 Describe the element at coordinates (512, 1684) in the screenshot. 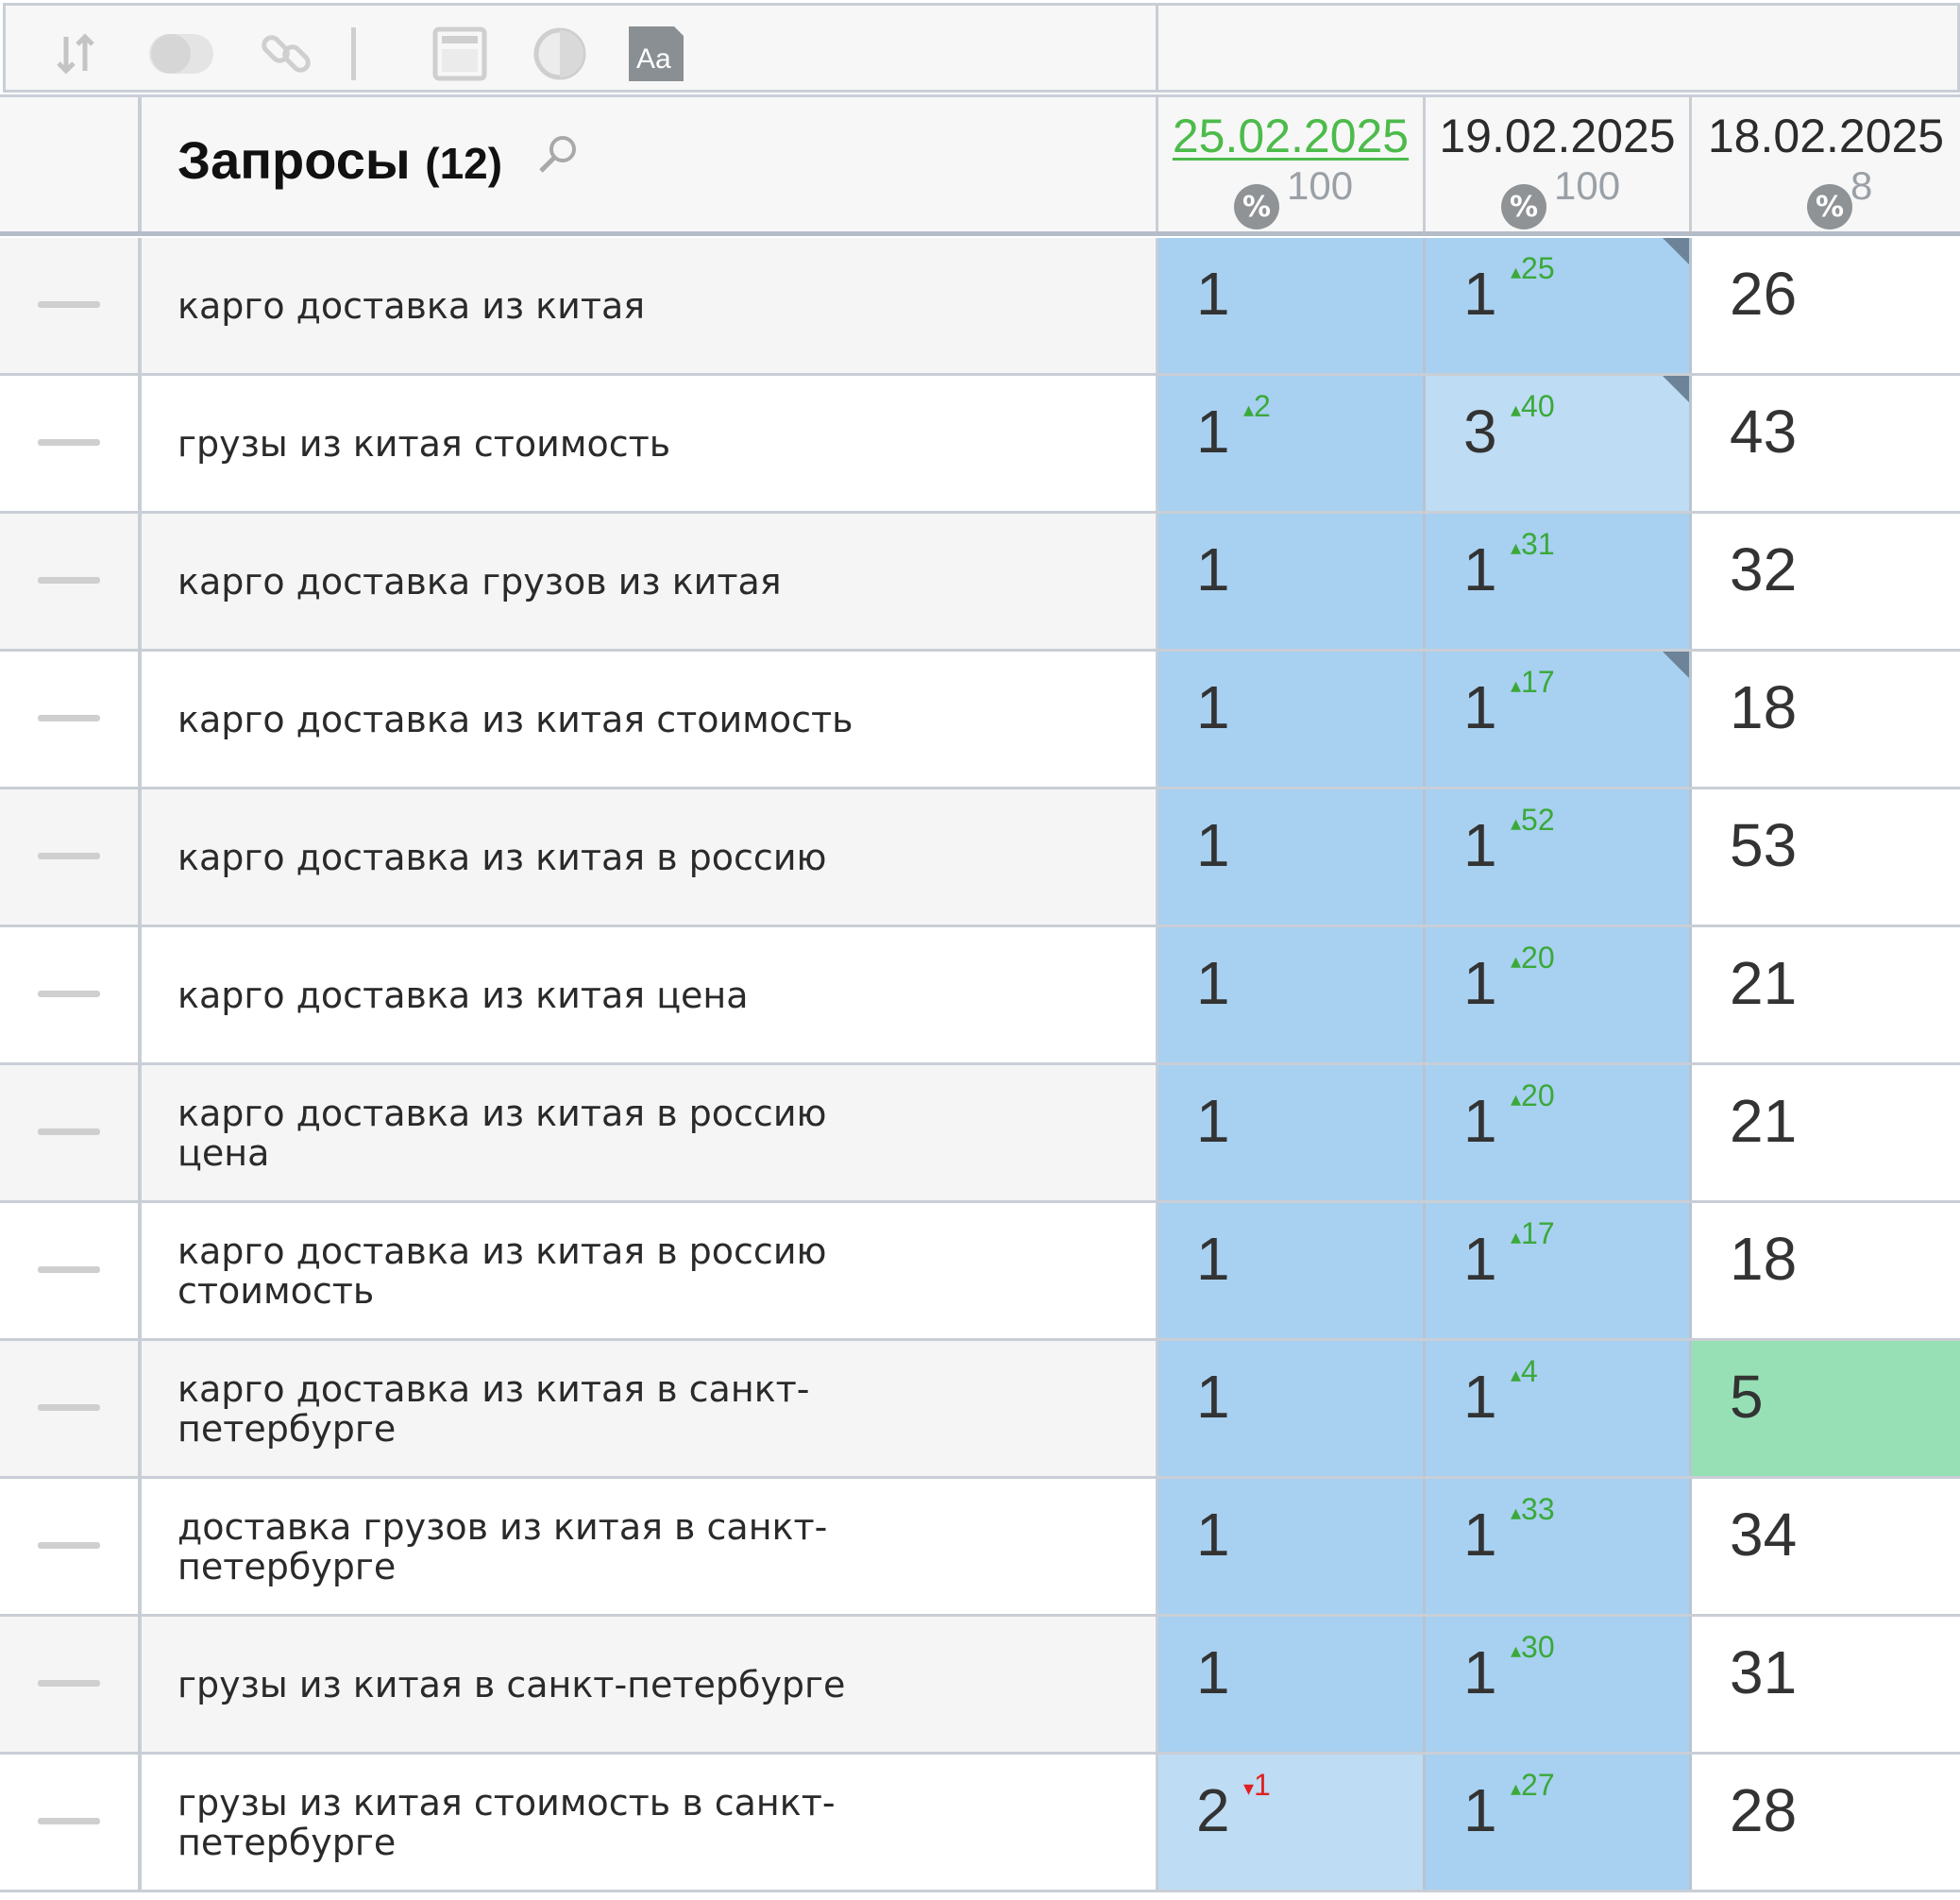

I see `query-text: грузы из китая в санкт-петербурге` at that location.